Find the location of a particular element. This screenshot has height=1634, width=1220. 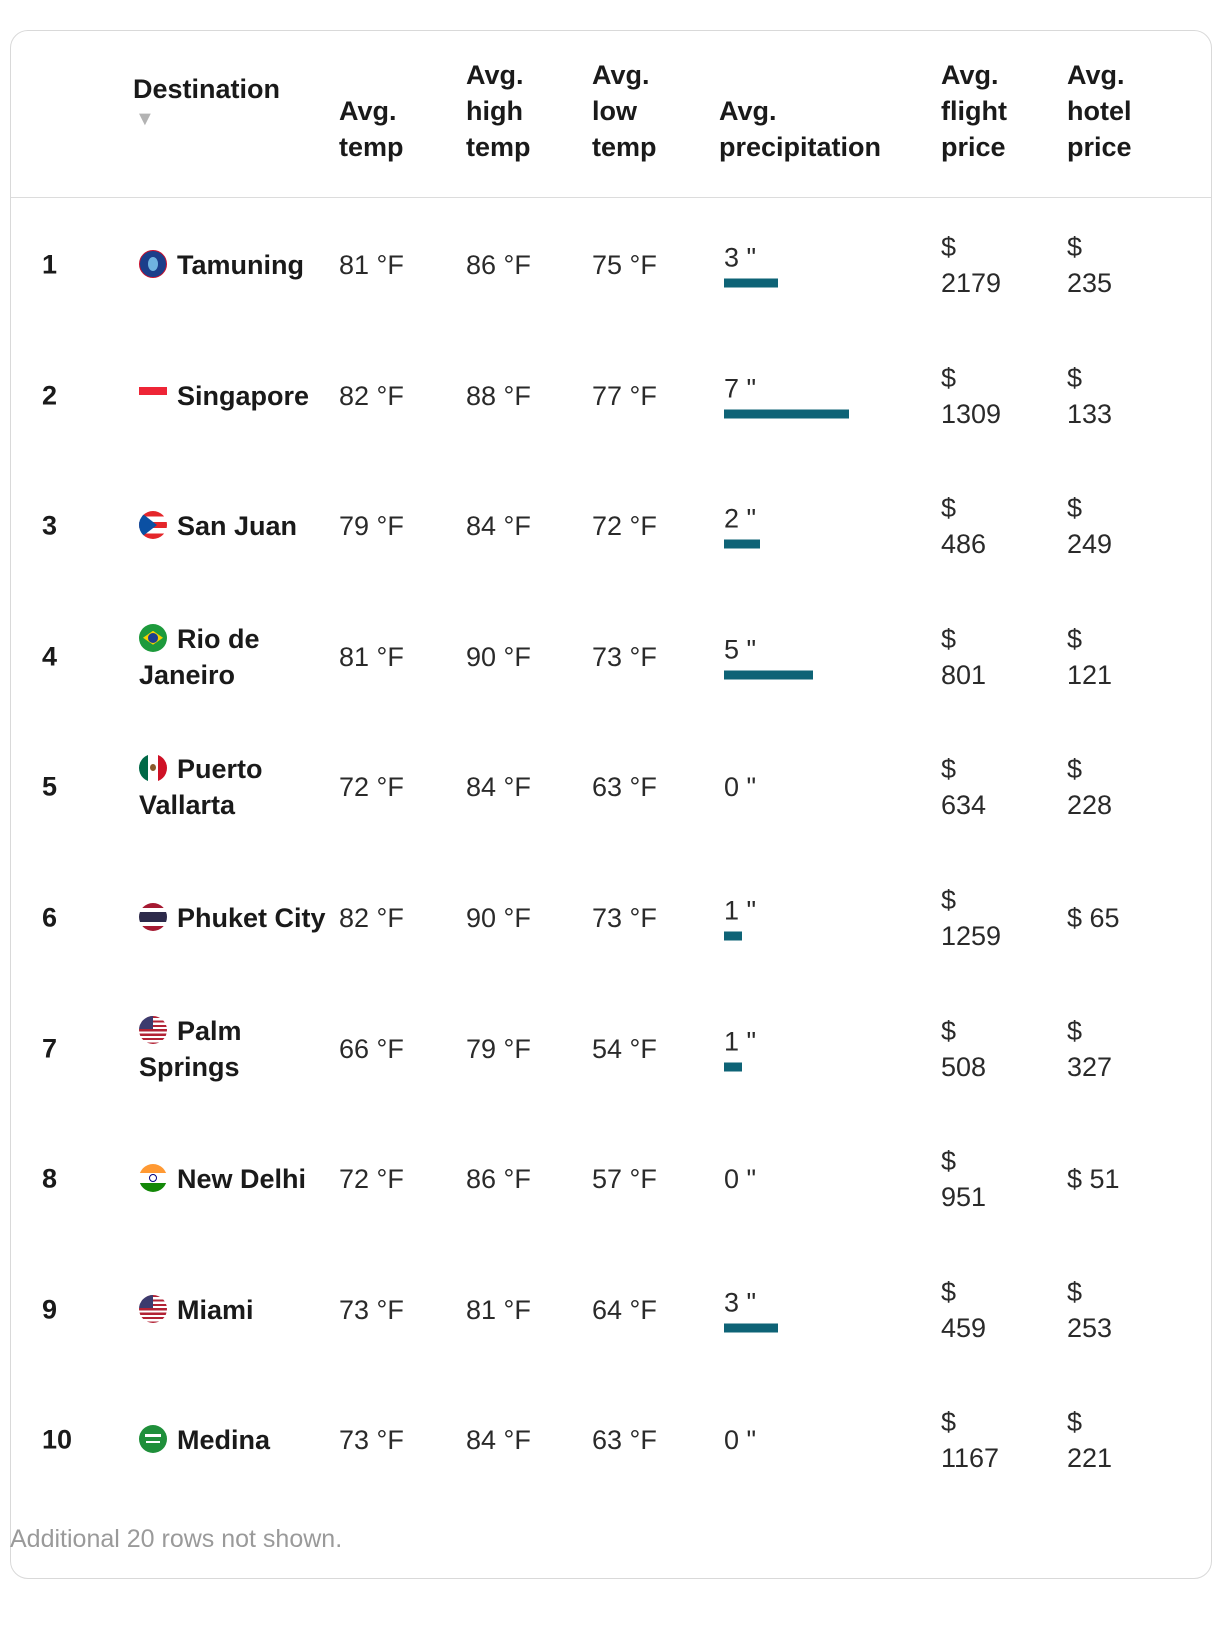

rank: 10 is located at coordinates (57, 1439).